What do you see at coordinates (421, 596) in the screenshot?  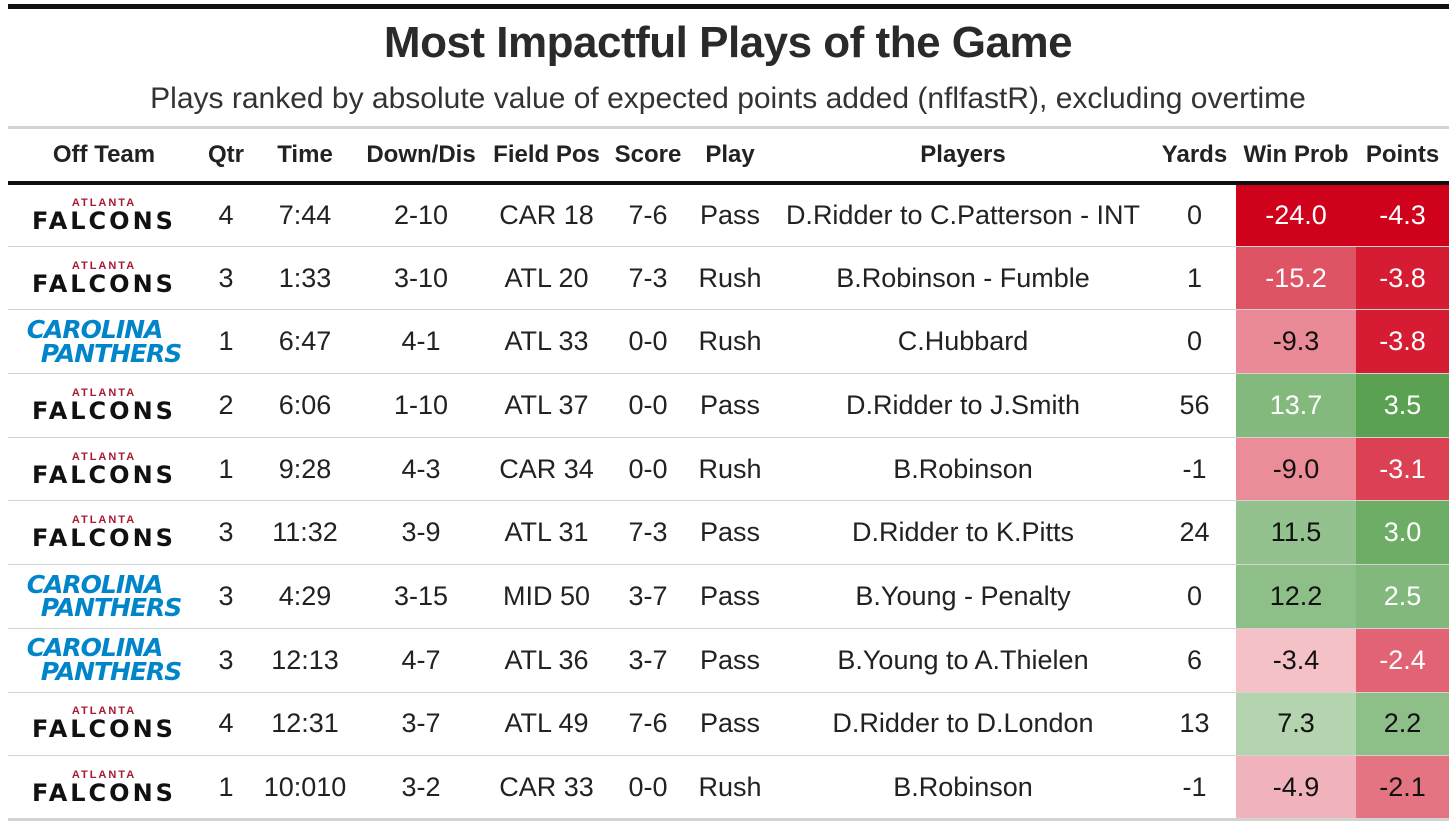 I see `down-dis-cell: 3-15` at bounding box center [421, 596].